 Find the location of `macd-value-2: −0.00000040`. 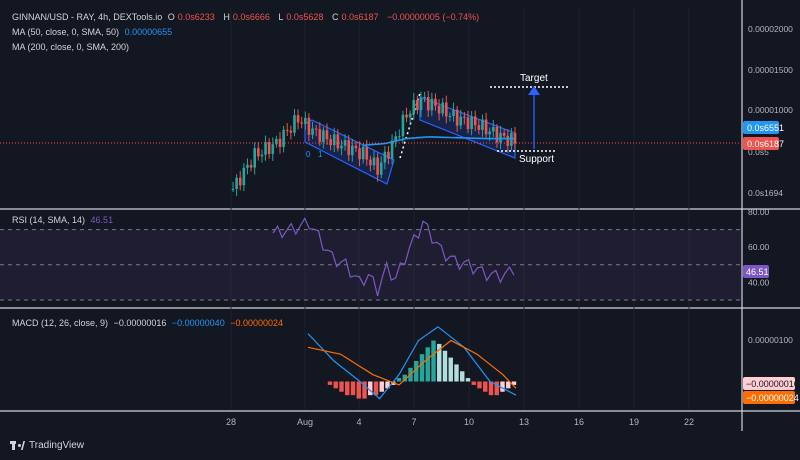

macd-value-2: −0.00000040 is located at coordinates (198, 323).